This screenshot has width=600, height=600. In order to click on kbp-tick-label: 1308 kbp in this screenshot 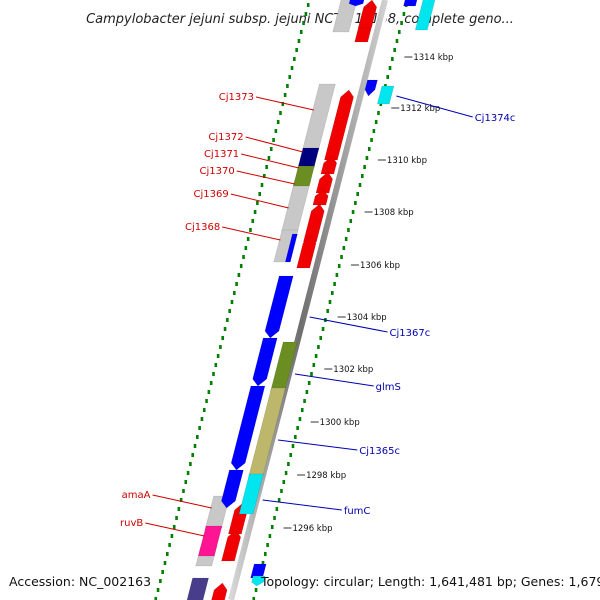, I will do `click(394, 213)`.